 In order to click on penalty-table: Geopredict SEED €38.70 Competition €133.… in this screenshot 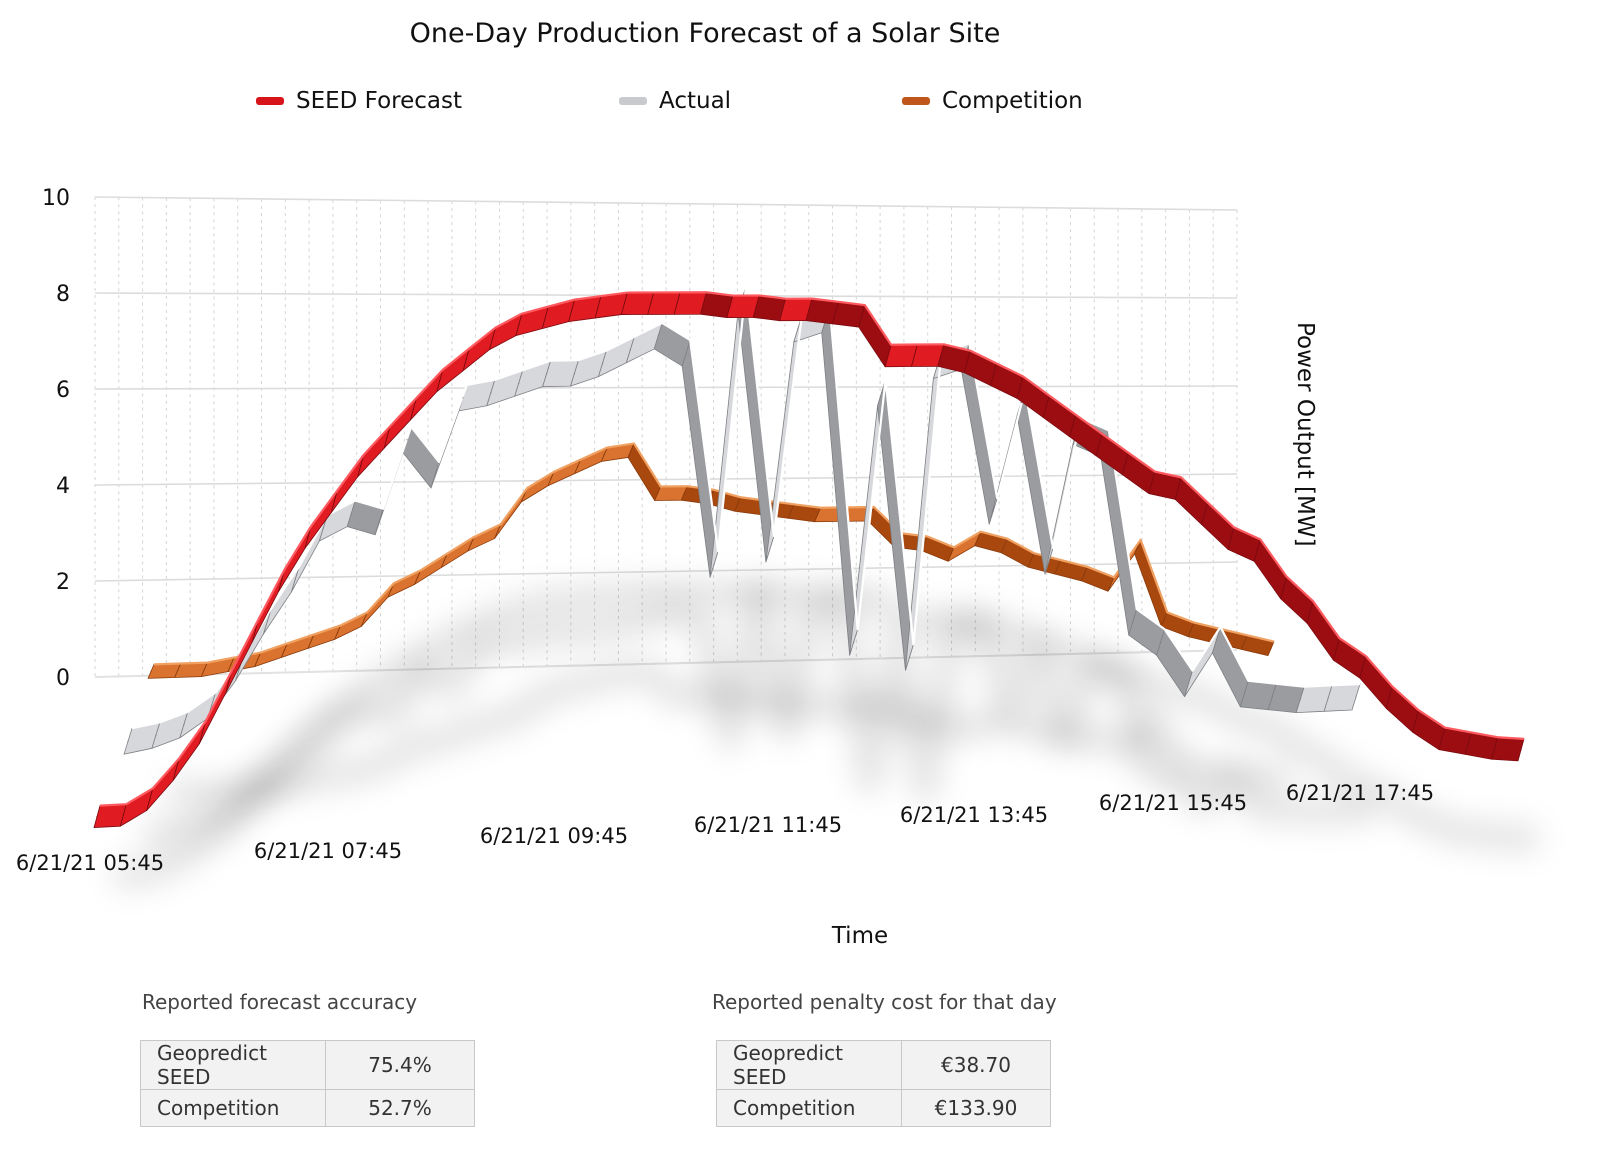, I will do `click(883, 1083)`.